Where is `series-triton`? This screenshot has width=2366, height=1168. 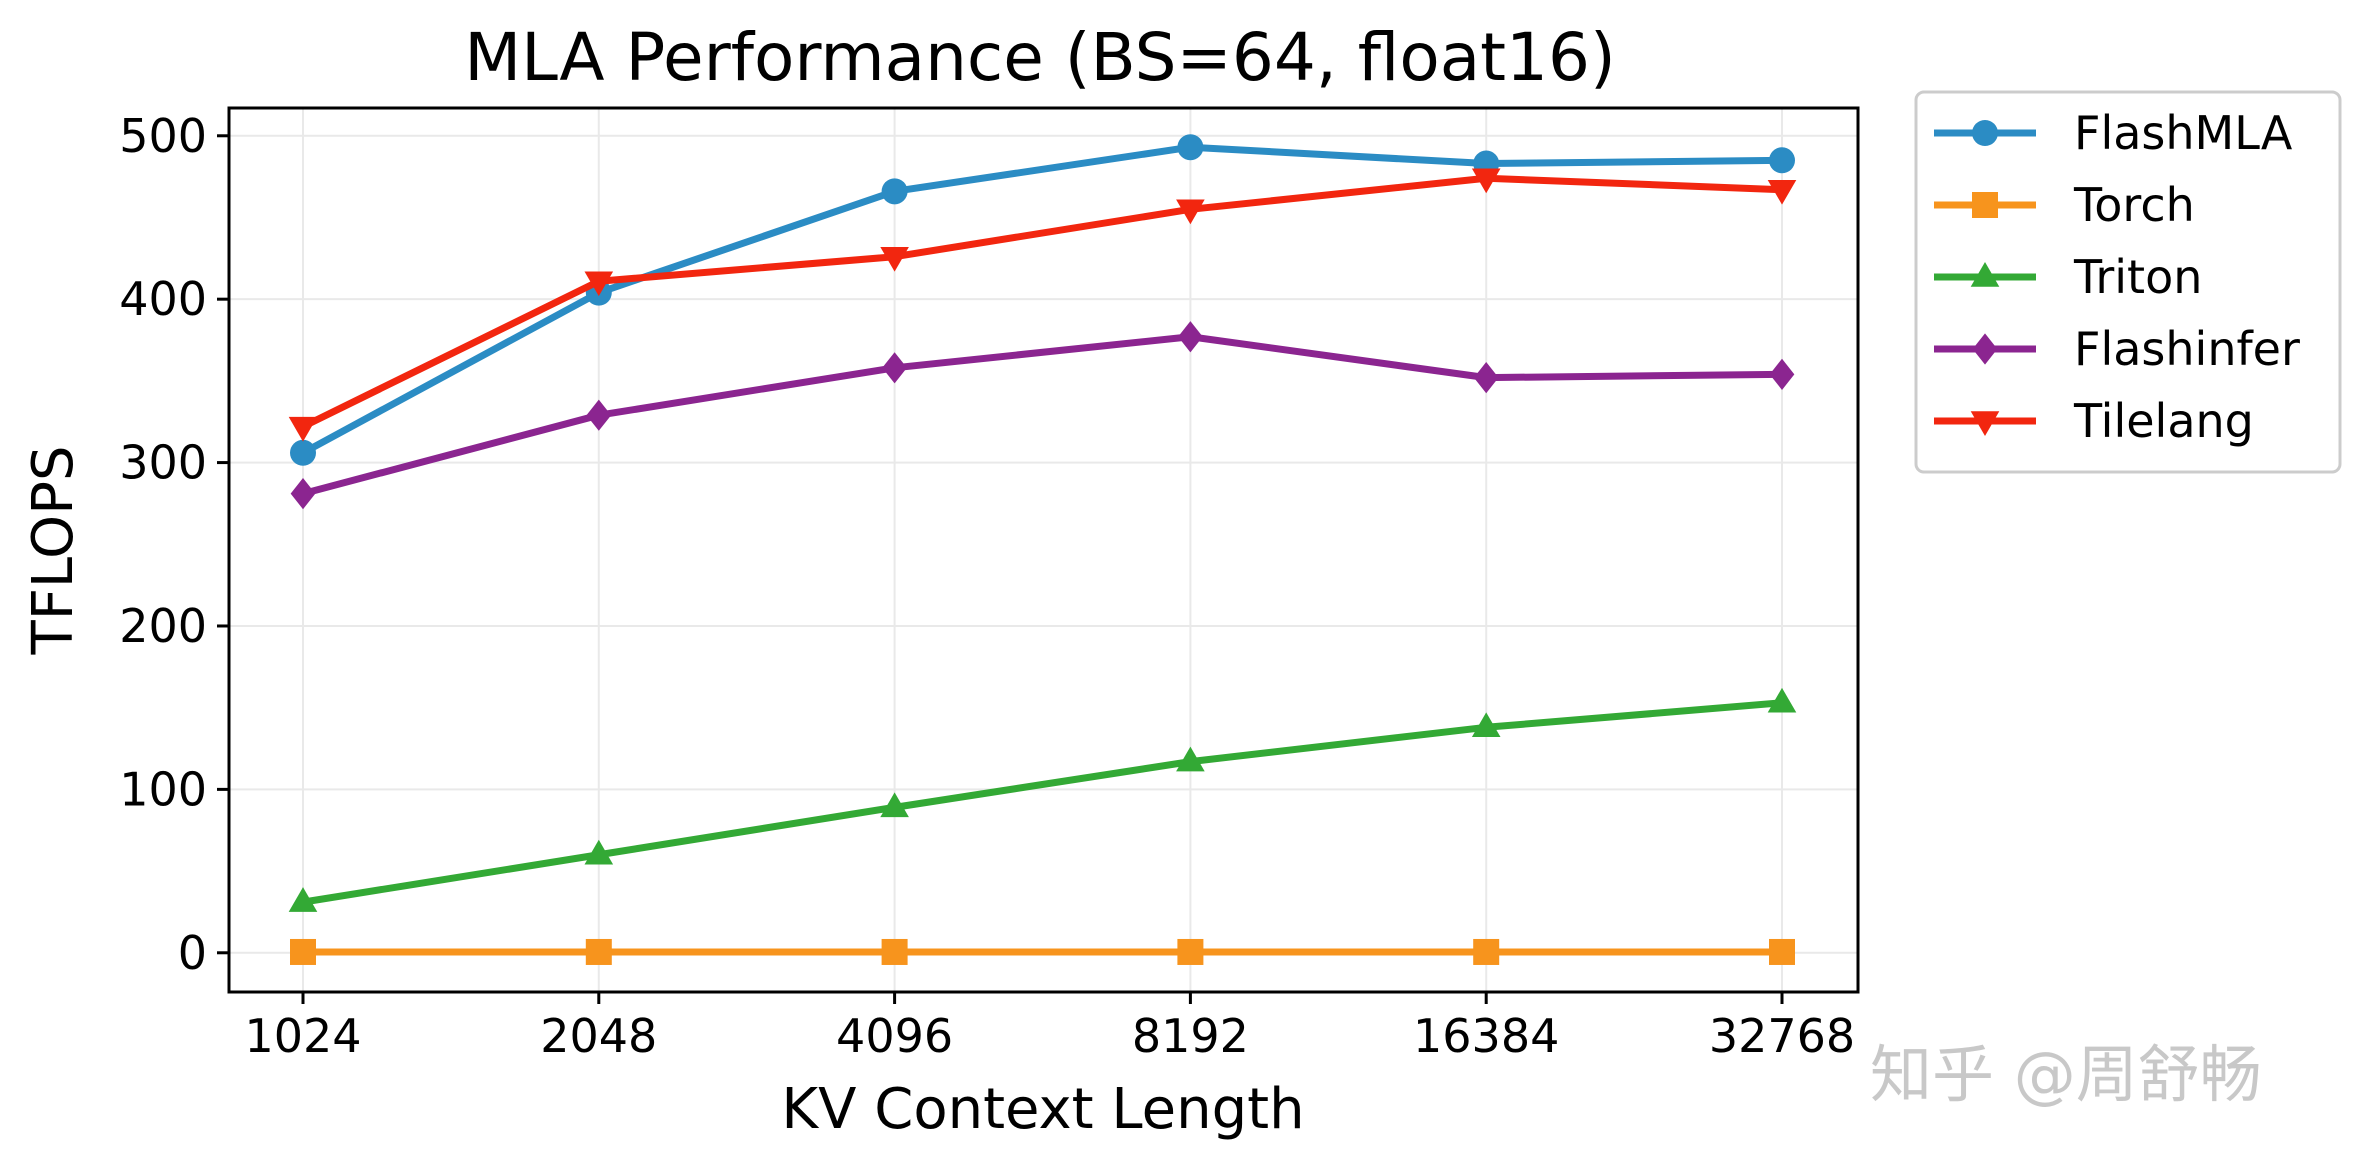
series-triton is located at coordinates (1042, 799).